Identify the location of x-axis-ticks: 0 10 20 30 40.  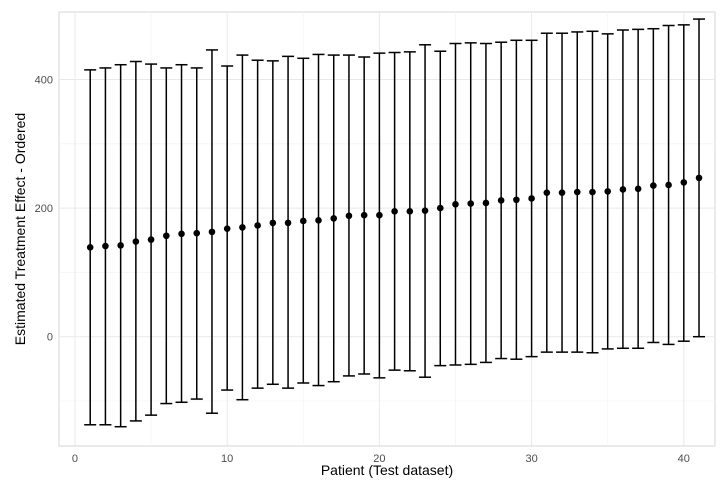
(381, 459).